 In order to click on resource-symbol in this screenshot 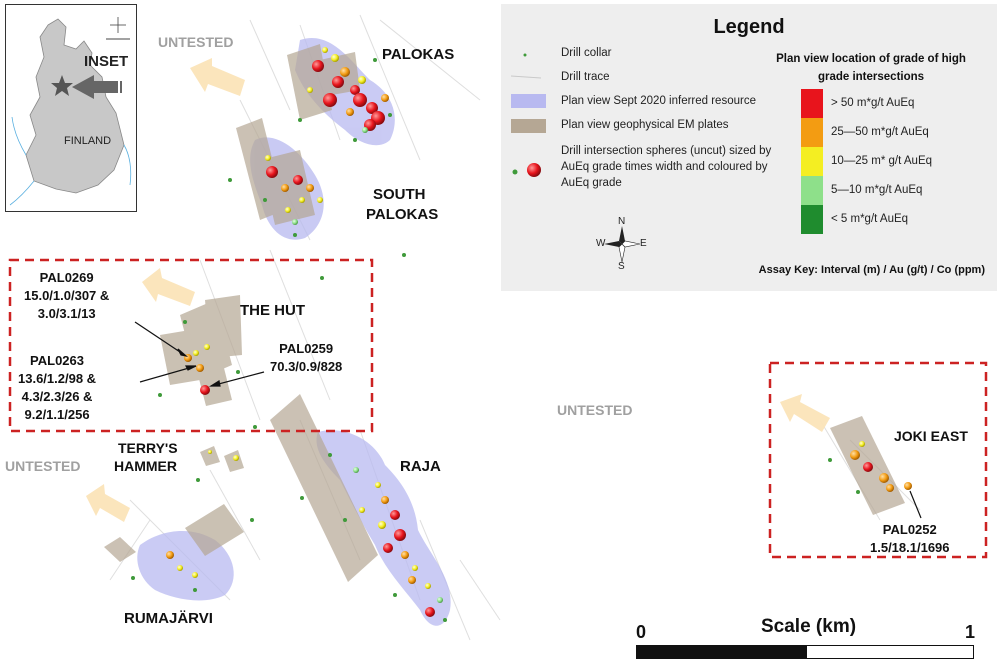, I will do `click(528, 101)`.